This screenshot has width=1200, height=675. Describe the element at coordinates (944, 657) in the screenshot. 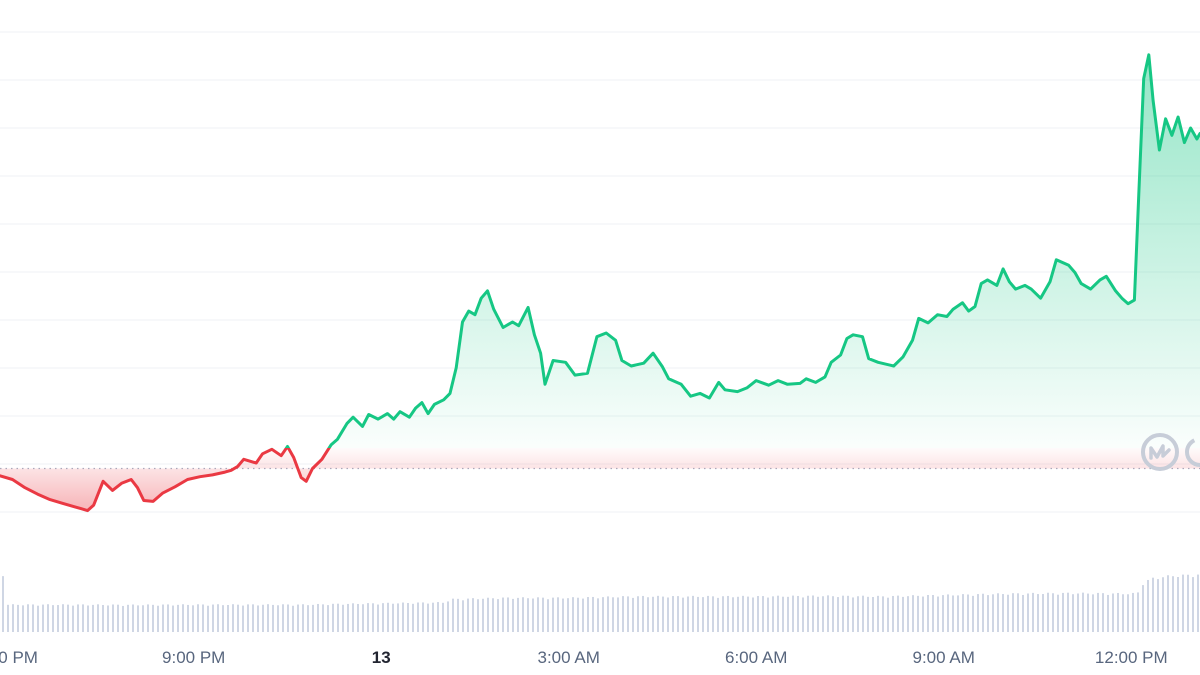

I see `x-tick-label: 9:00 AM` at that location.